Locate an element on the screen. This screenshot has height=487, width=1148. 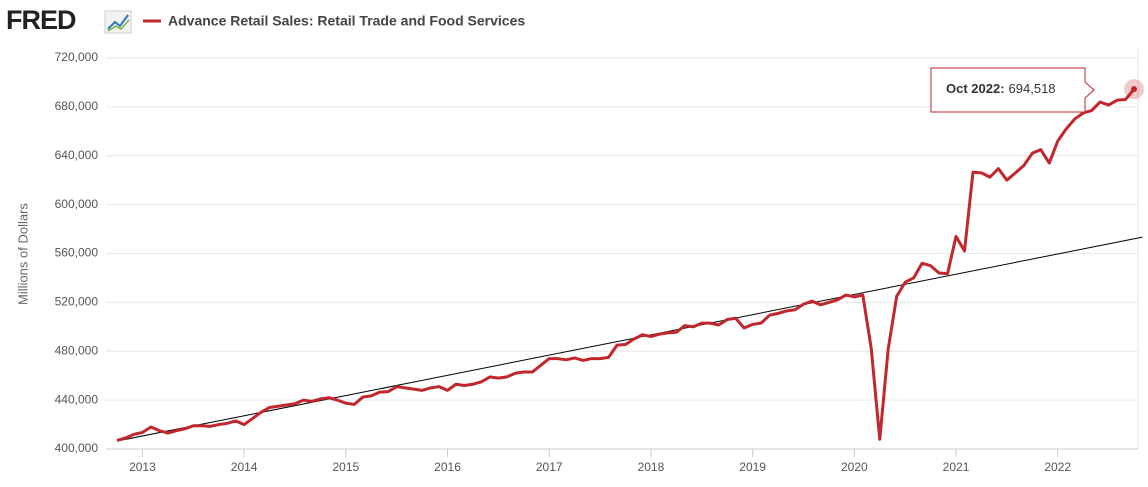
y-tick-label: 400,000 is located at coordinates (77, 448).